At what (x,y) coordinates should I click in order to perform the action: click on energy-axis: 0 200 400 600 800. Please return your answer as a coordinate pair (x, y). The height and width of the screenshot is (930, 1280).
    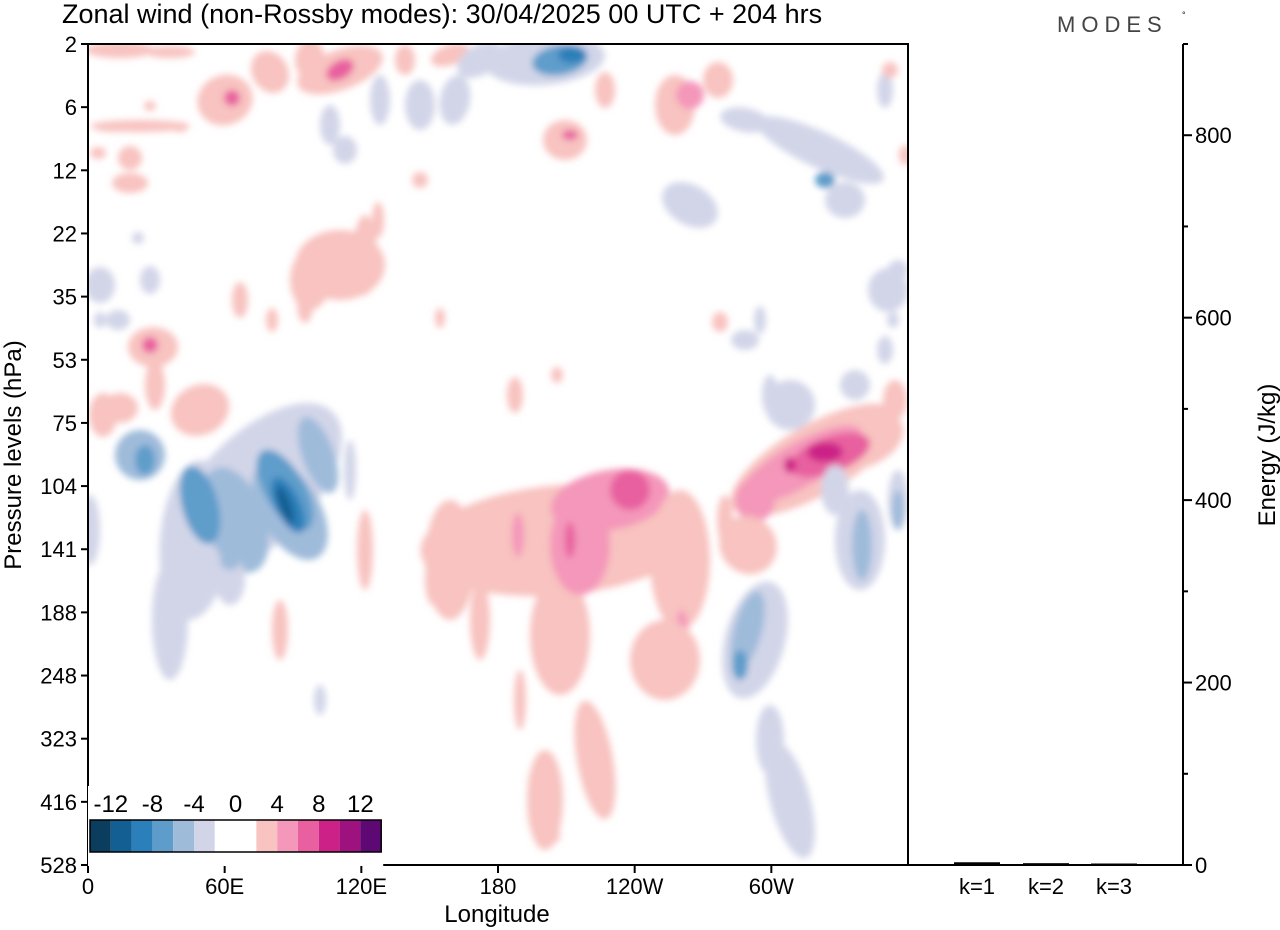
    Looking at the image, I should click on (1207, 460).